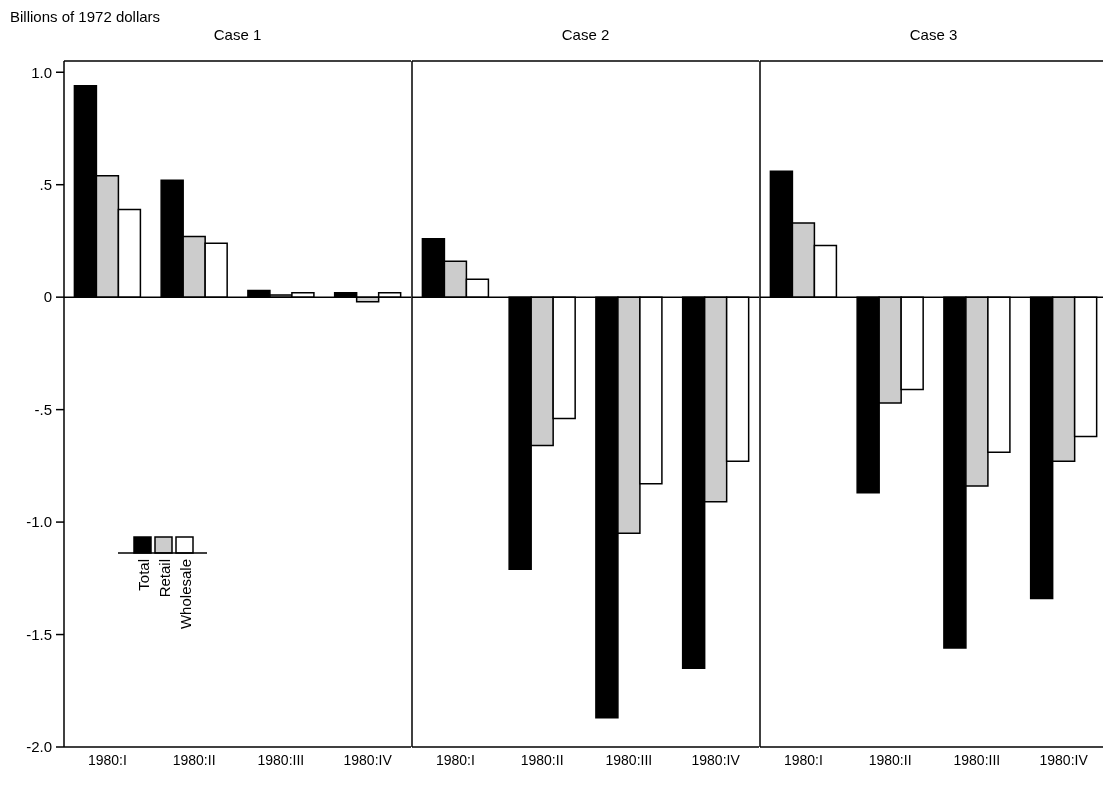  Describe the element at coordinates (933, 34) in the screenshot. I see `chart-title: Case 3` at that location.